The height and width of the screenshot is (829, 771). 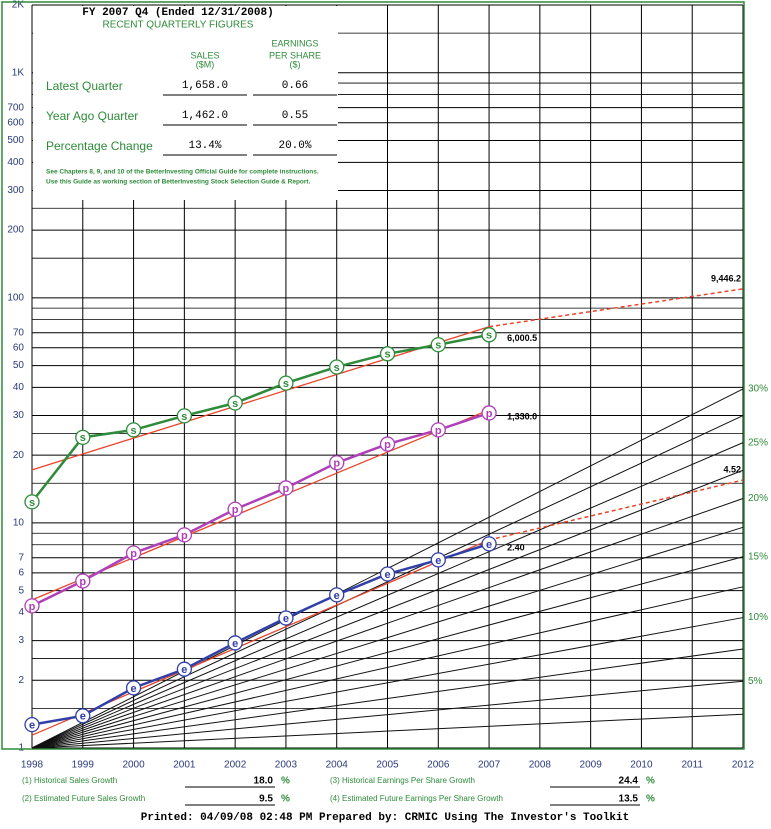 I want to click on chart-subtitle: RECENT QUARTERLY FIGURES, so click(x=178, y=25).